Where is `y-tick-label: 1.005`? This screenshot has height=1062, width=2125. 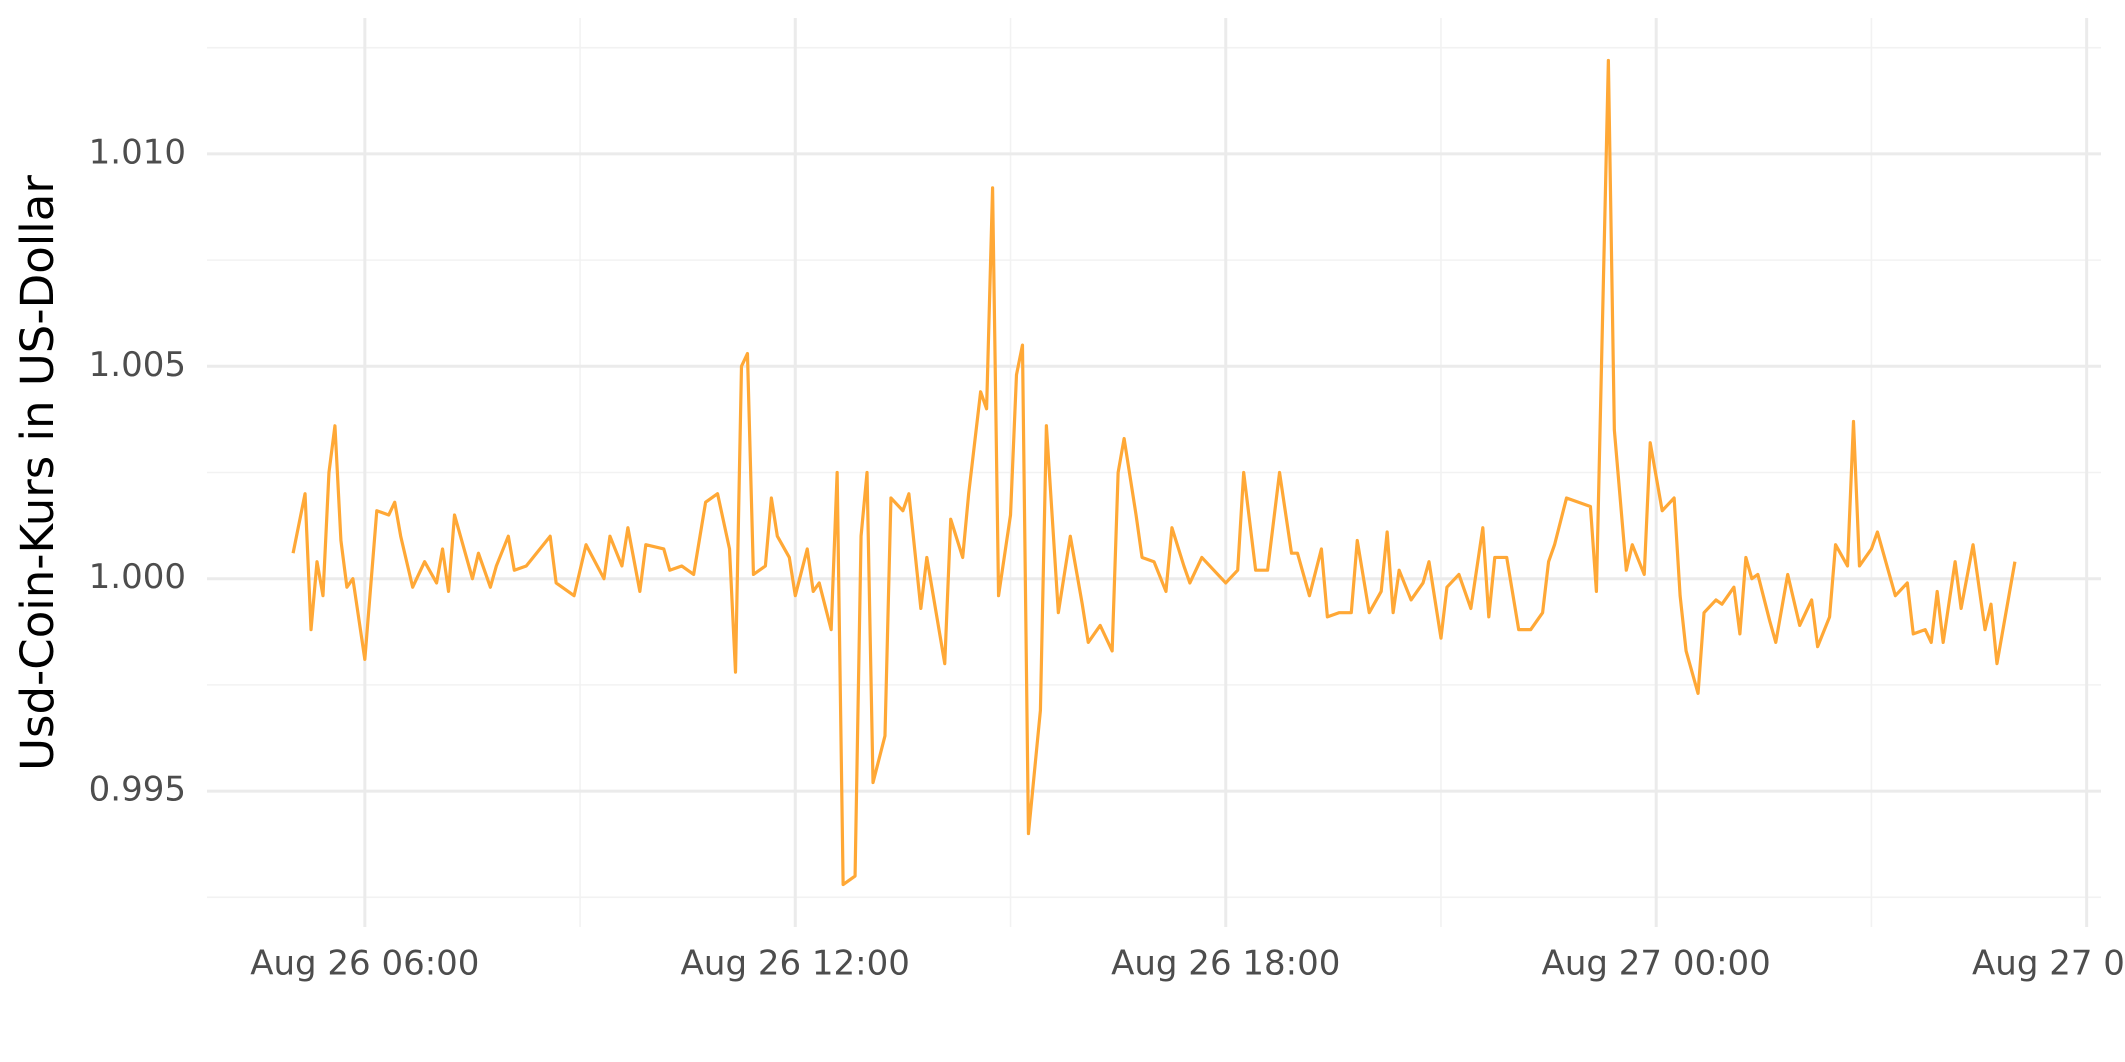
y-tick-label: 1.005 is located at coordinates (137, 365).